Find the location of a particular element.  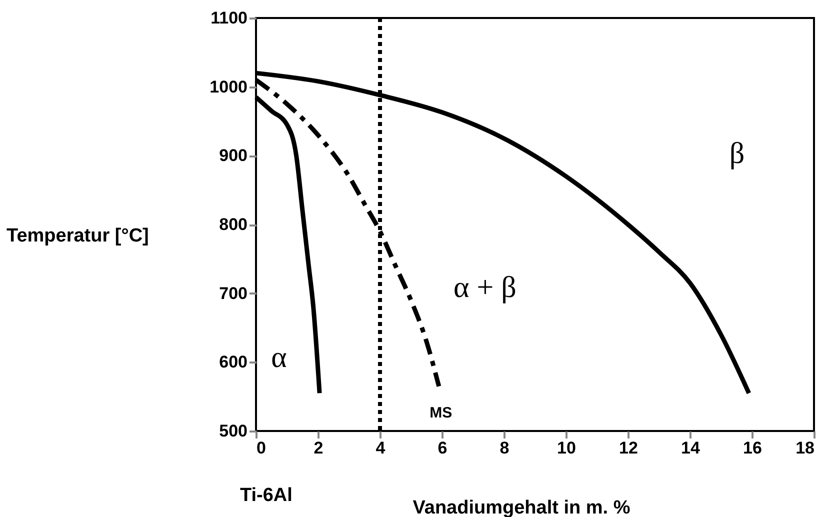

y-tick-label: 1100 is located at coordinates (229, 18).